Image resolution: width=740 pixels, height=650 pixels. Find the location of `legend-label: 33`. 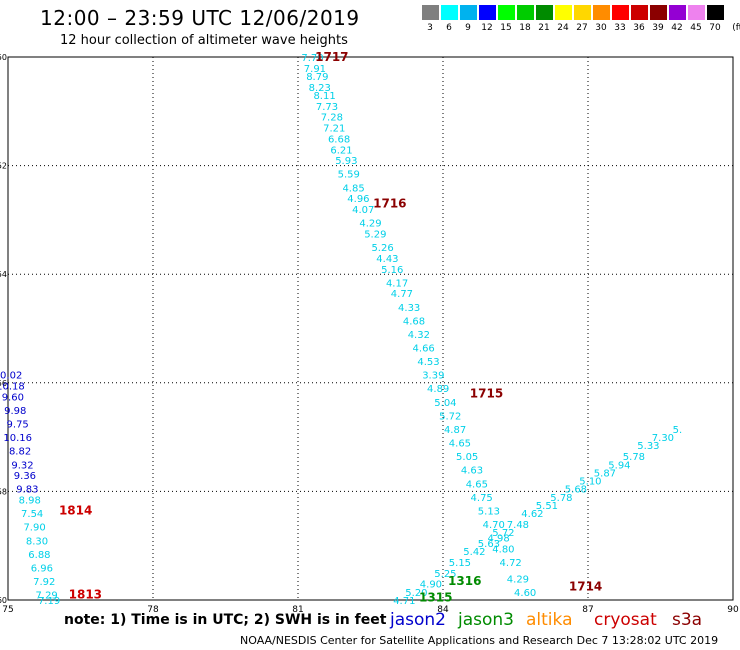

legend-label: 33 is located at coordinates (620, 28).